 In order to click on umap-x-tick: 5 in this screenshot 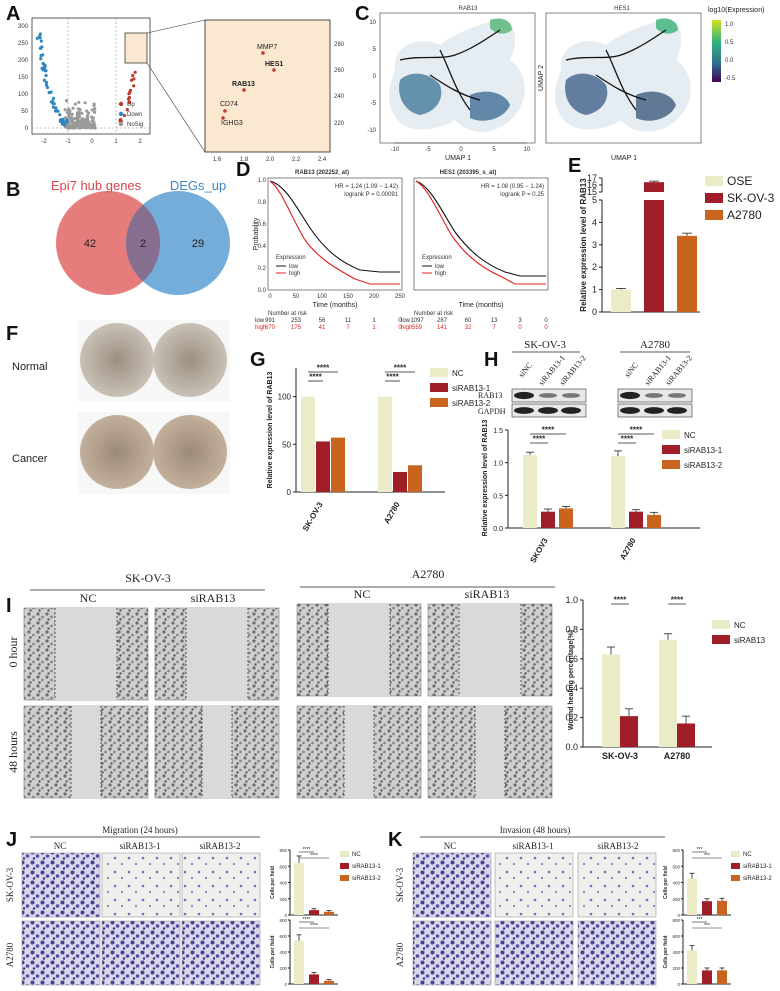, I will do `click(494, 150)`.